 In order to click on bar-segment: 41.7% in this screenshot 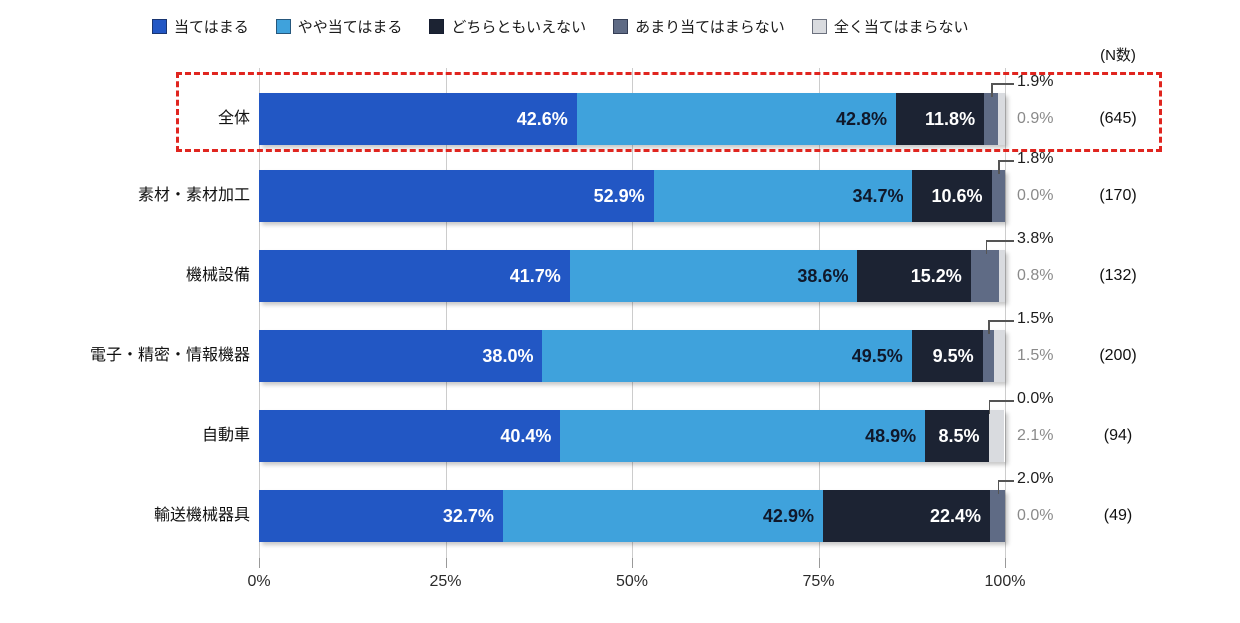, I will do `click(414, 276)`.